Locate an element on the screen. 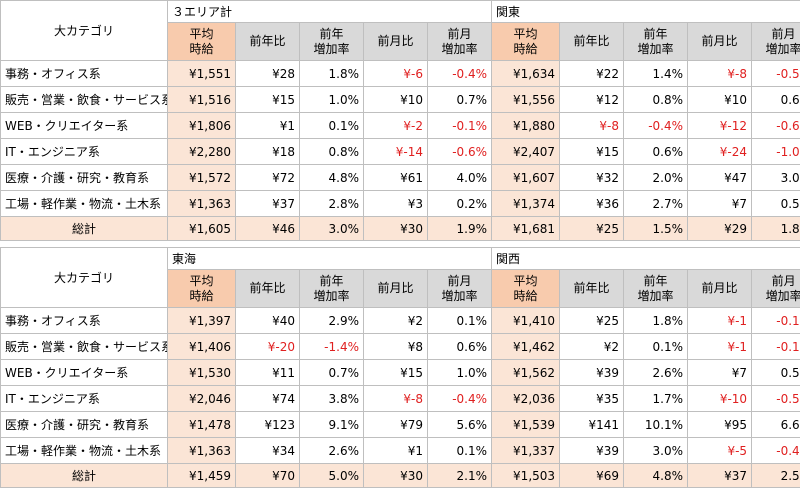 The image size is (800, 494). value-cell: ¥-5 is located at coordinates (720, 450).